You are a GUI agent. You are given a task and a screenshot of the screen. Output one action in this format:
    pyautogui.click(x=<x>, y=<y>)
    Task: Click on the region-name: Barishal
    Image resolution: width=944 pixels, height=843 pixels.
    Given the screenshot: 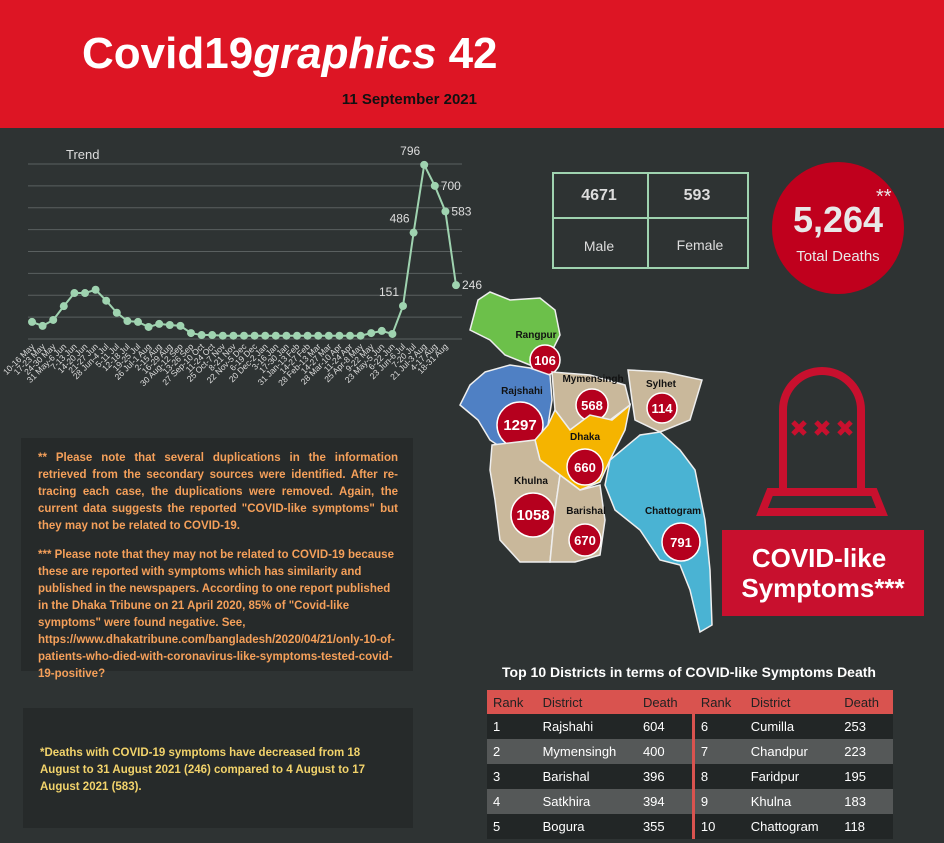 What is the action you would take?
    pyautogui.click(x=586, y=511)
    